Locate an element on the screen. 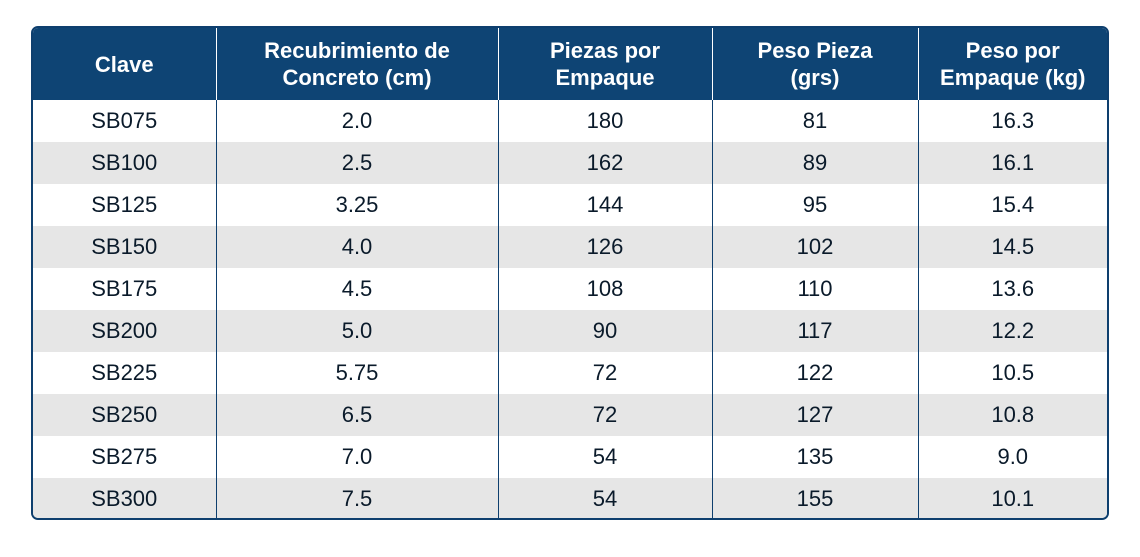  cell-piezas: 90 is located at coordinates (605, 331).